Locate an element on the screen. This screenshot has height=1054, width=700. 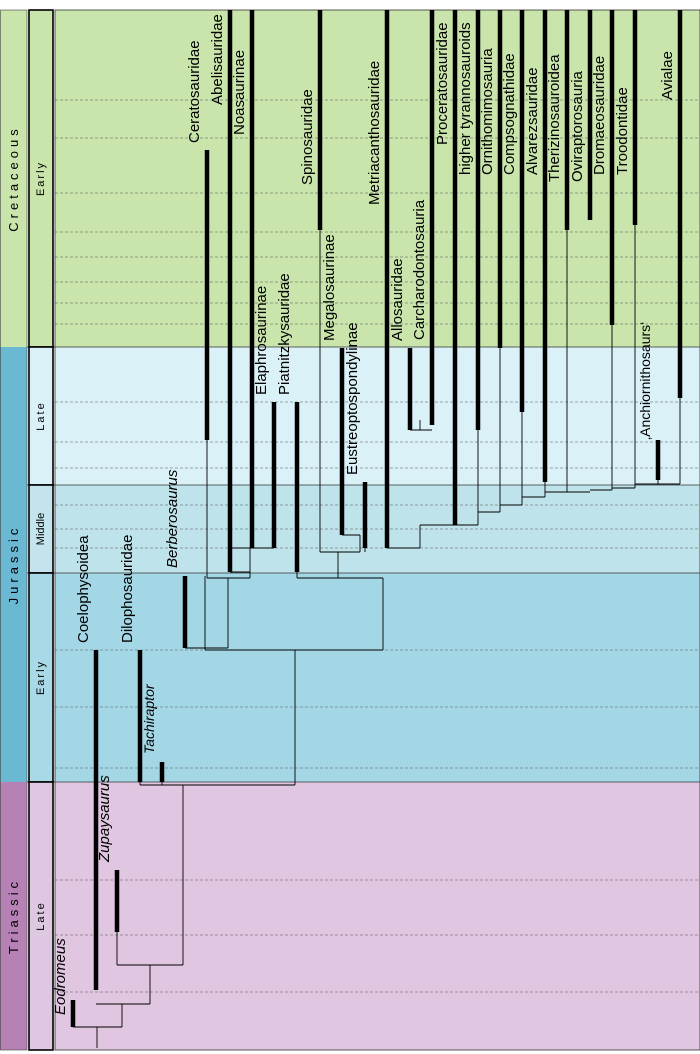
period-label-cretaceous: Cretaceous is located at coordinates (13, 178).